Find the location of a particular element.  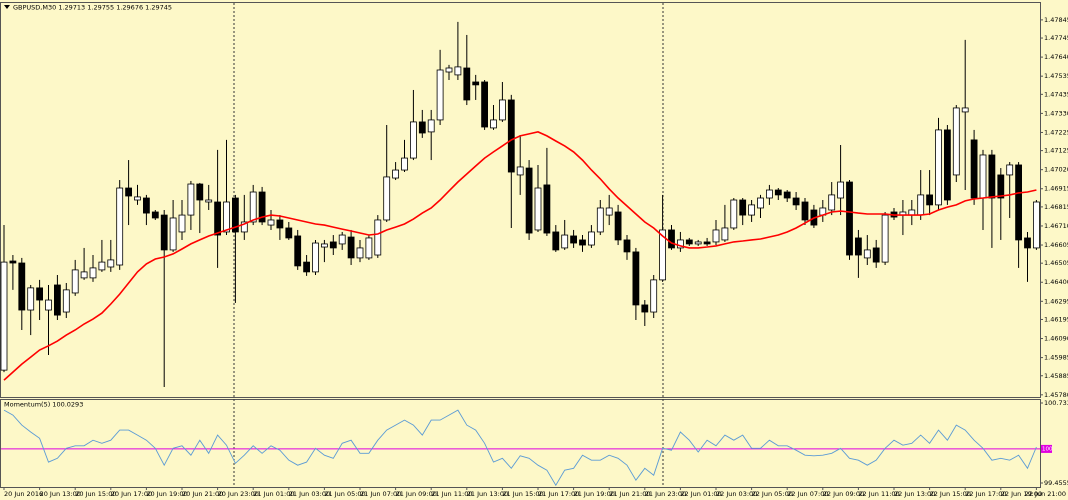

x-tick-label: 20 Jun 2016 is located at coordinates (23, 494).